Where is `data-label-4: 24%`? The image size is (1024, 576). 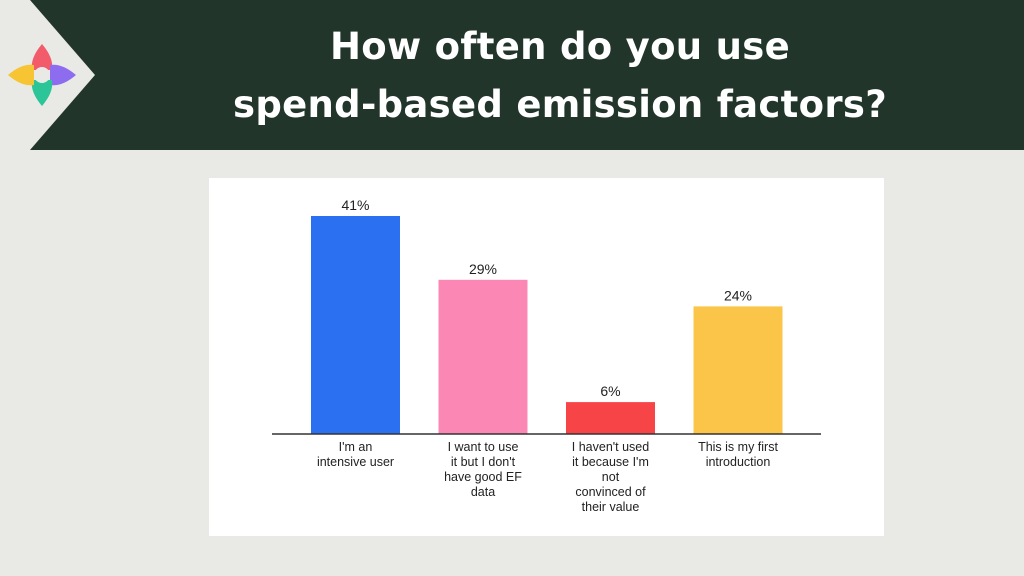 data-label-4: 24% is located at coordinates (738, 295).